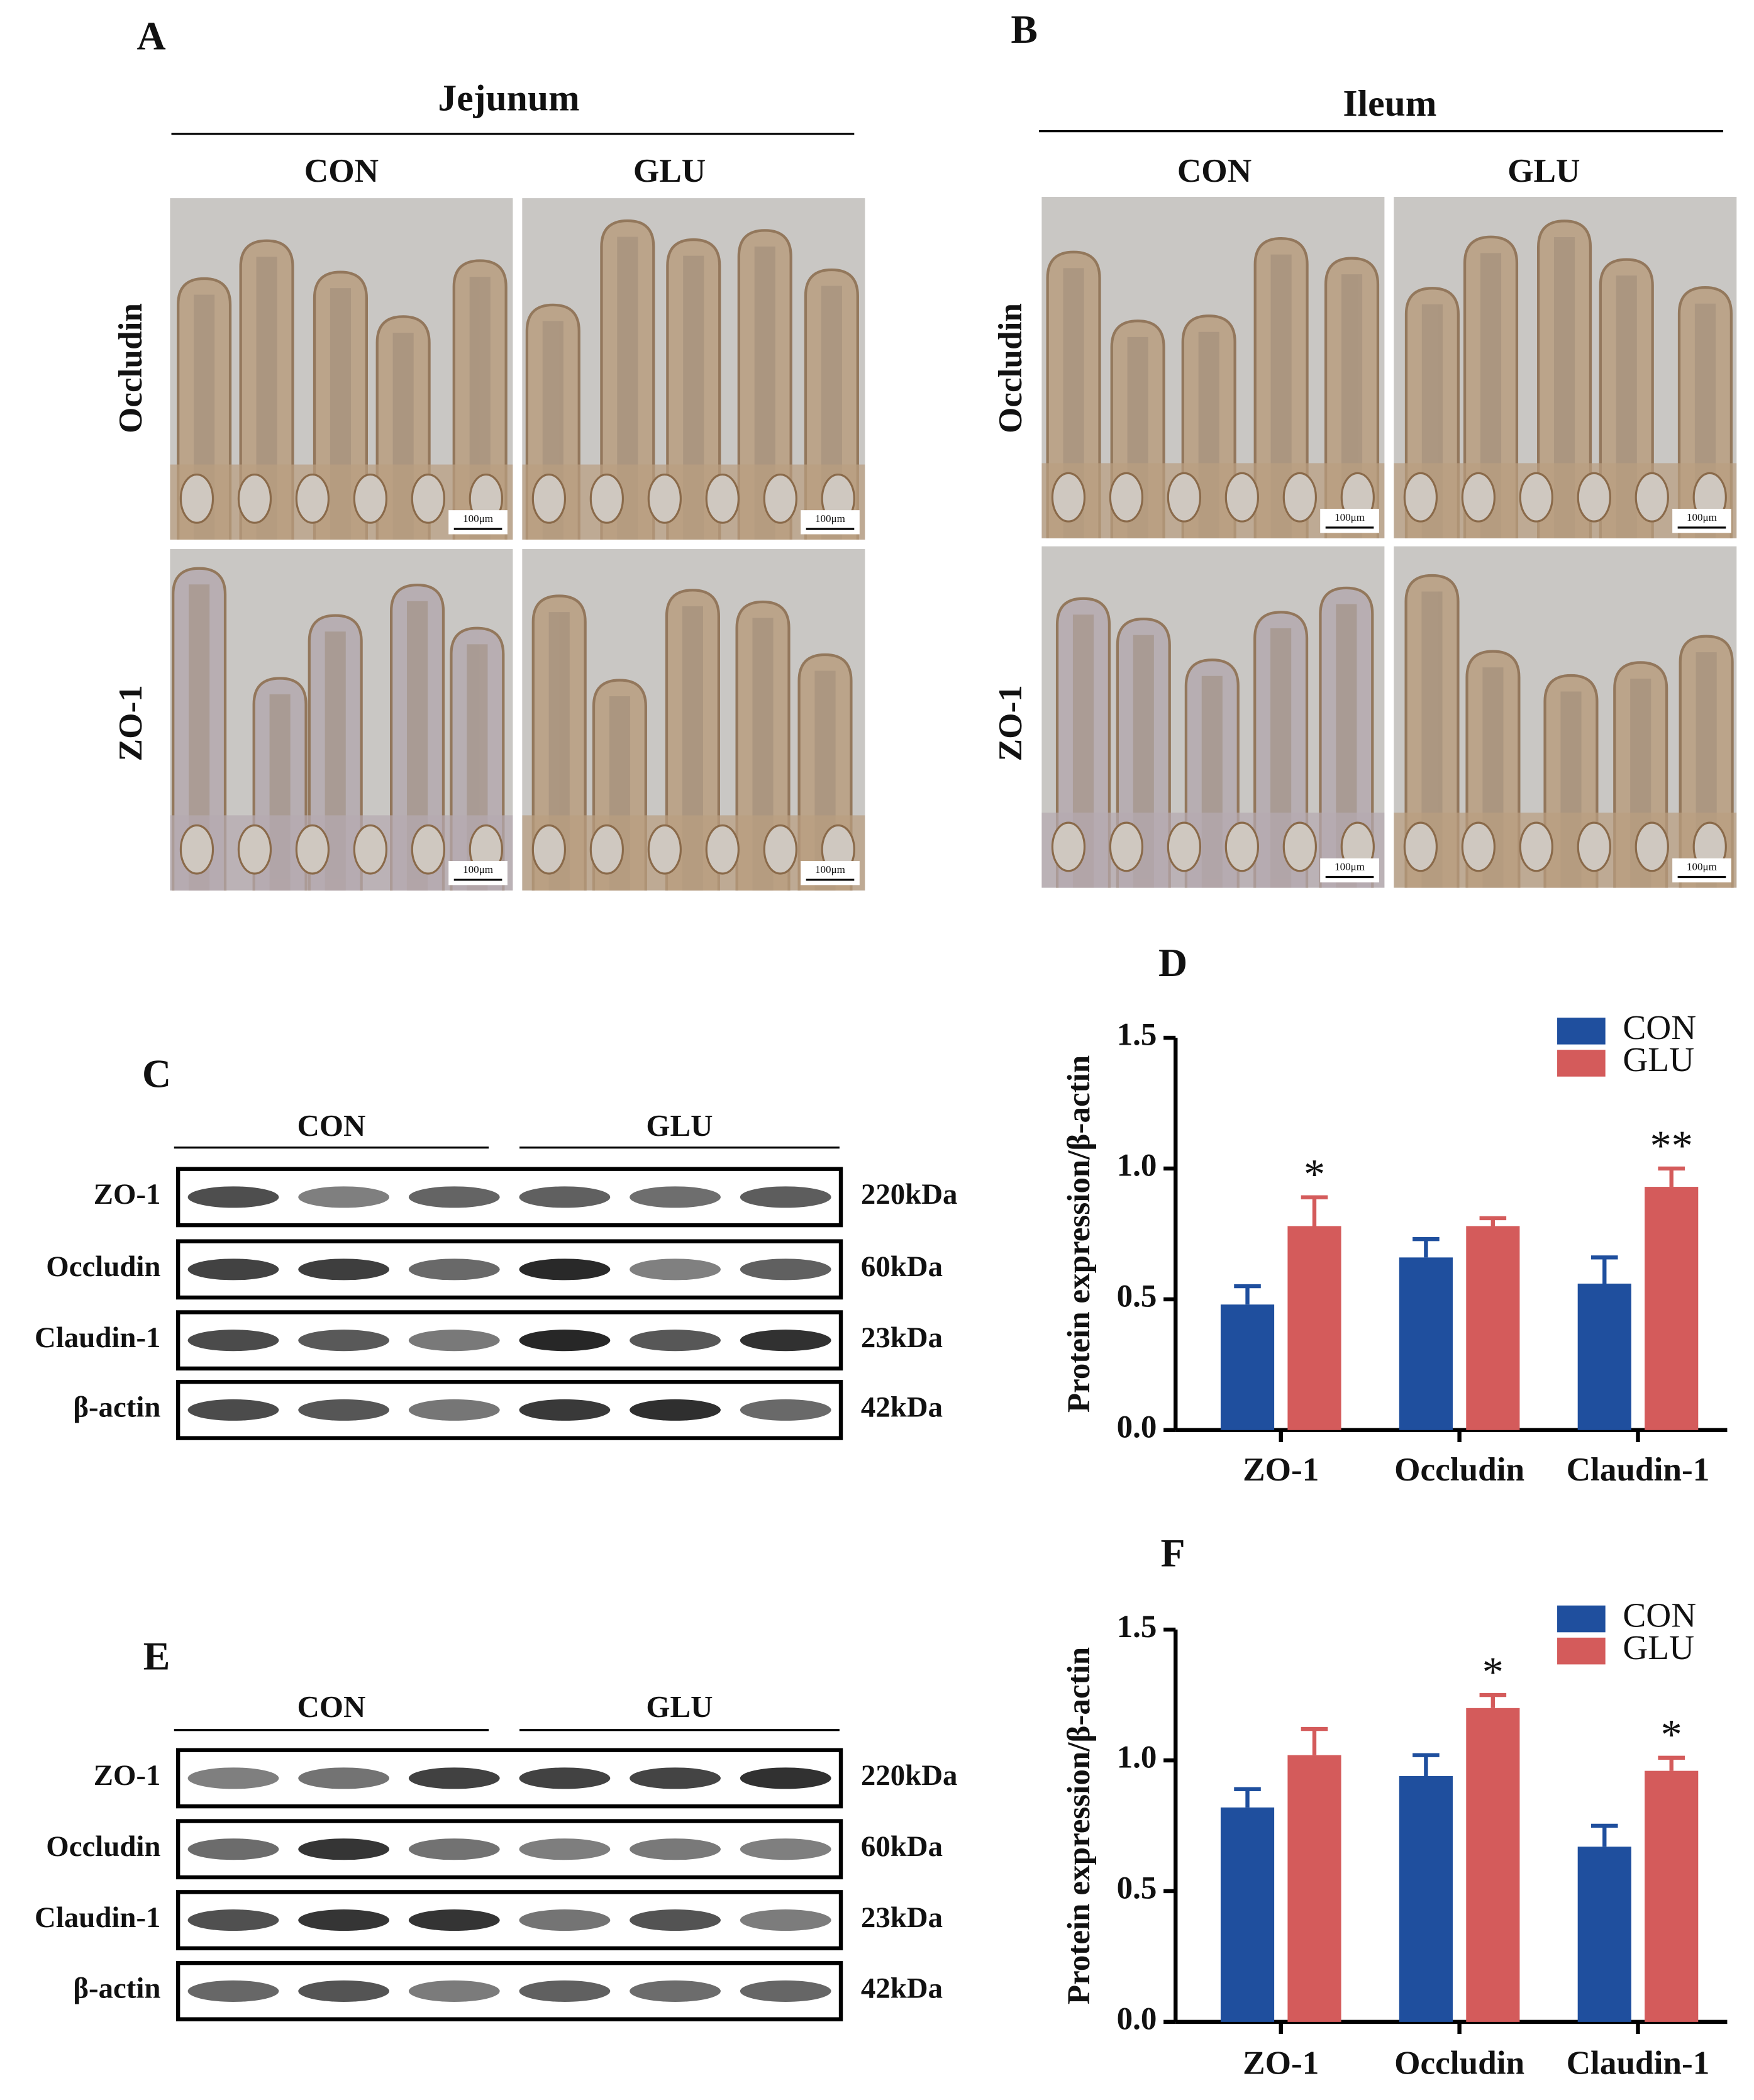 The width and height of the screenshot is (1754, 2100). Describe the element at coordinates (902, 1917) in the screenshot. I see `blot-size-label: 23kDa` at that location.